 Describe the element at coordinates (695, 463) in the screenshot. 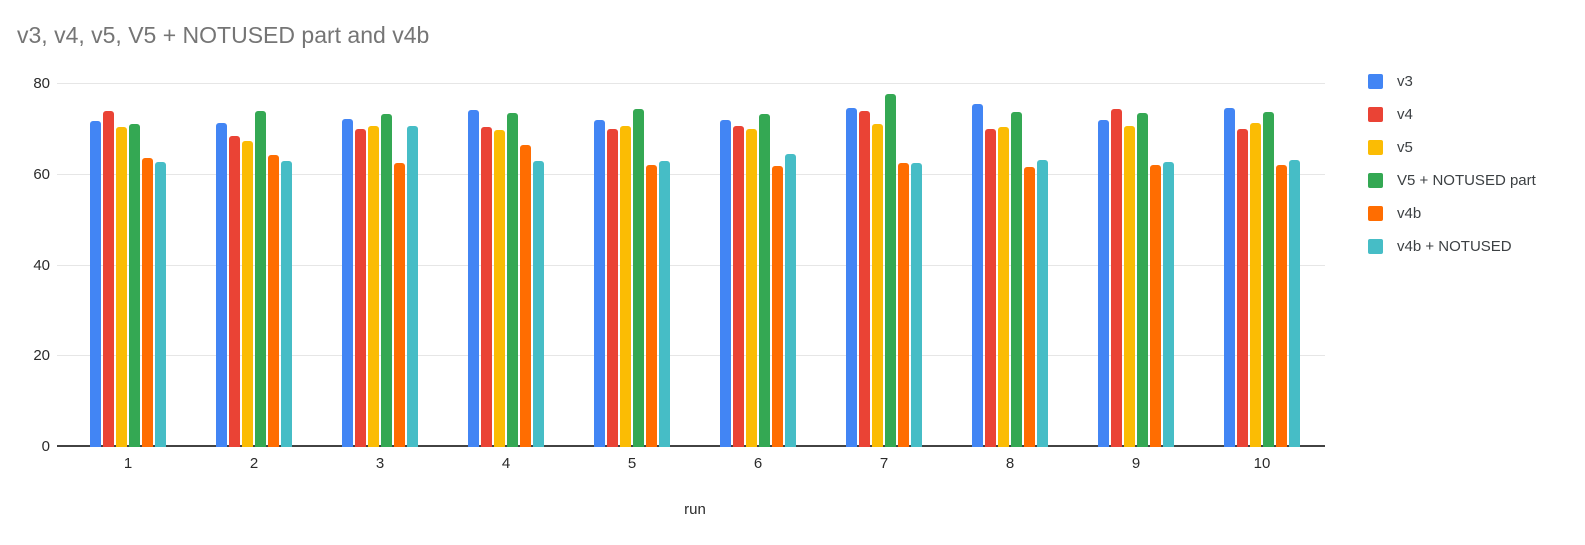

I see `x-axis-labels: 1 2 3 4 5 6 7 8 9 10` at that location.